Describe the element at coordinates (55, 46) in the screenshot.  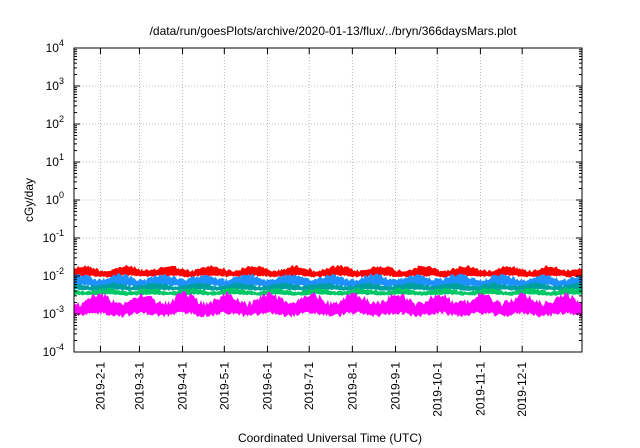
I see `y-tick-label: 10⁴` at that location.